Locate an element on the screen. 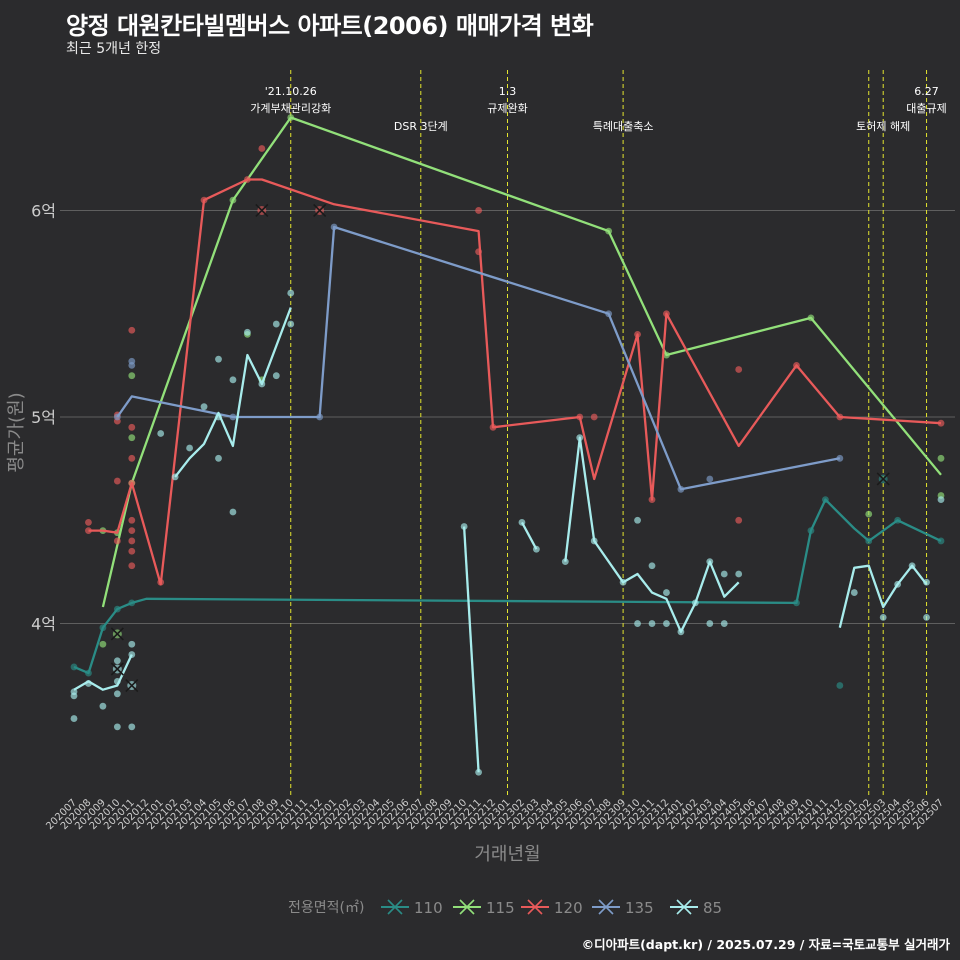 The image size is (960, 960). legend-label: 115 is located at coordinates (500, 908).